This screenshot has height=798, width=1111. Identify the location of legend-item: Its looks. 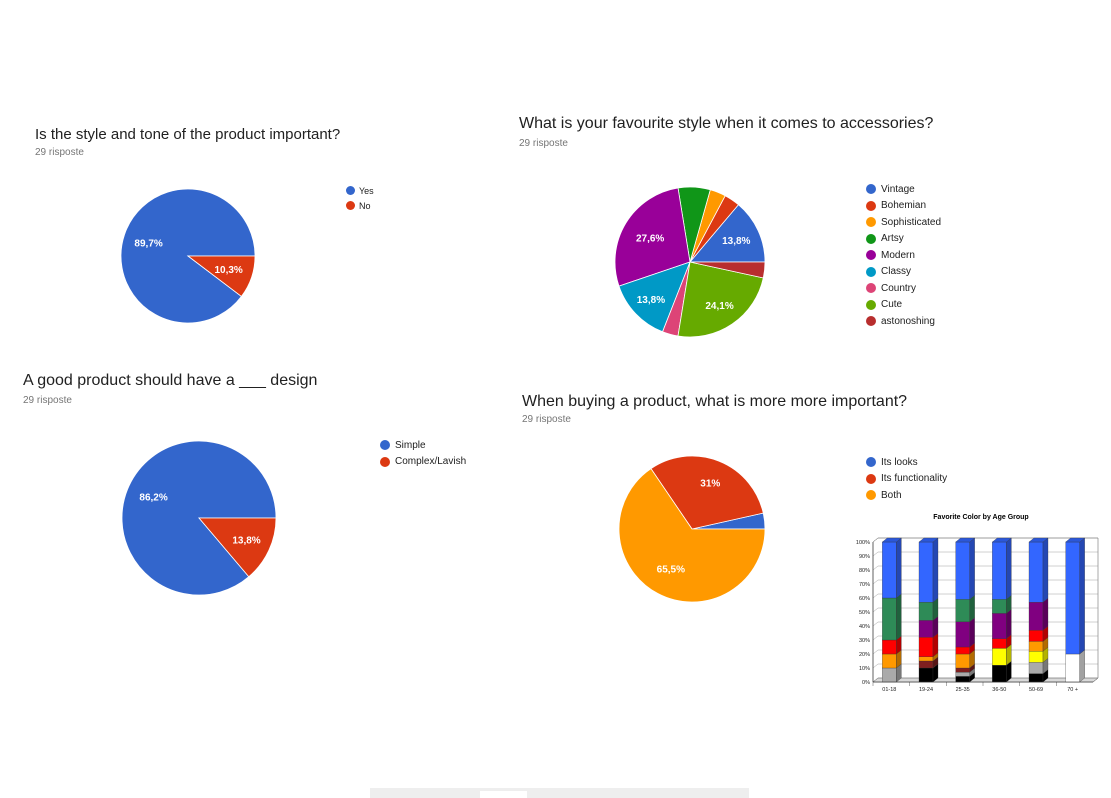
(906, 462).